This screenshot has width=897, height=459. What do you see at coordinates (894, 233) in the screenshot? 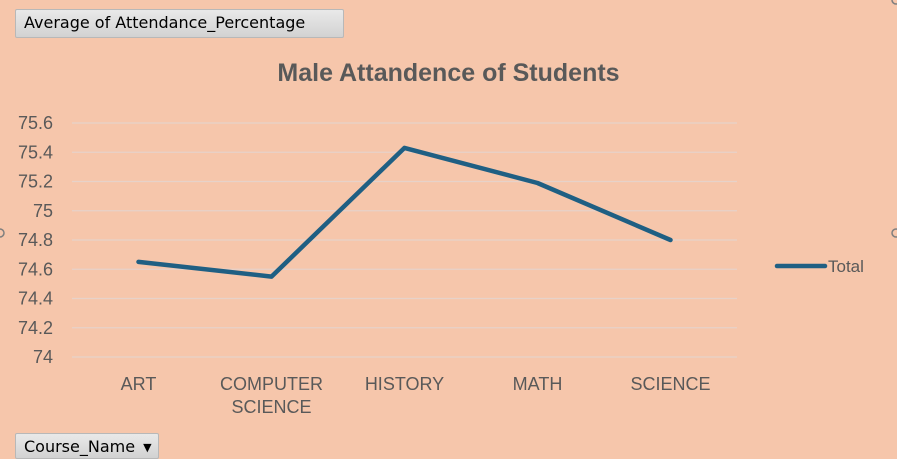
I see `chart-resize-handle-right` at bounding box center [894, 233].